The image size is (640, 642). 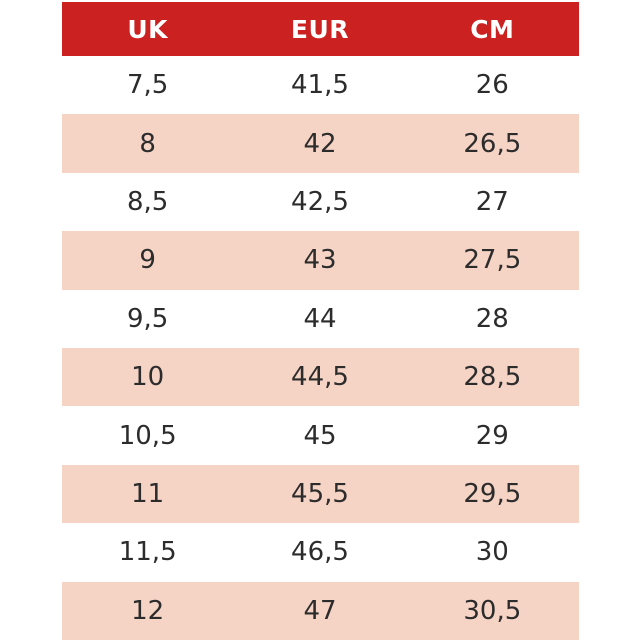 I want to click on cm-column-header: CM, so click(x=492, y=29).